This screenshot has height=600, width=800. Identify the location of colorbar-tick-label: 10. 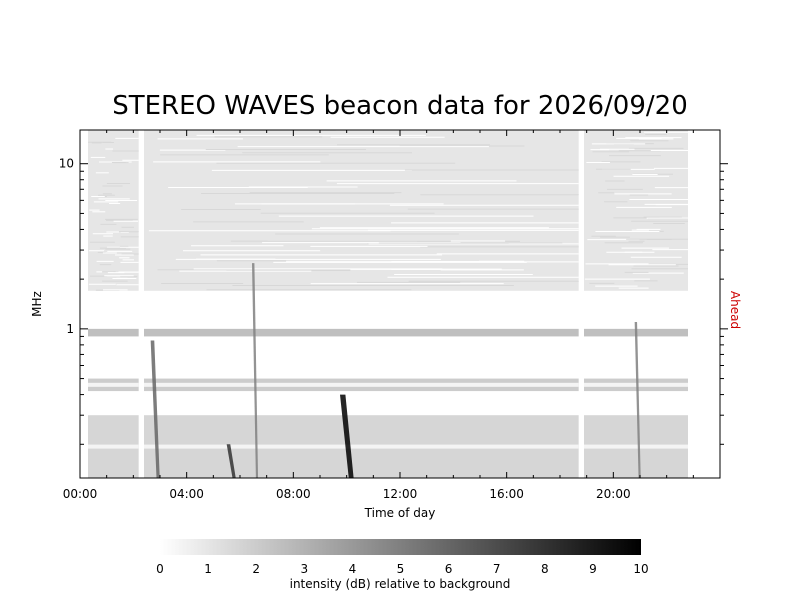
(640, 569).